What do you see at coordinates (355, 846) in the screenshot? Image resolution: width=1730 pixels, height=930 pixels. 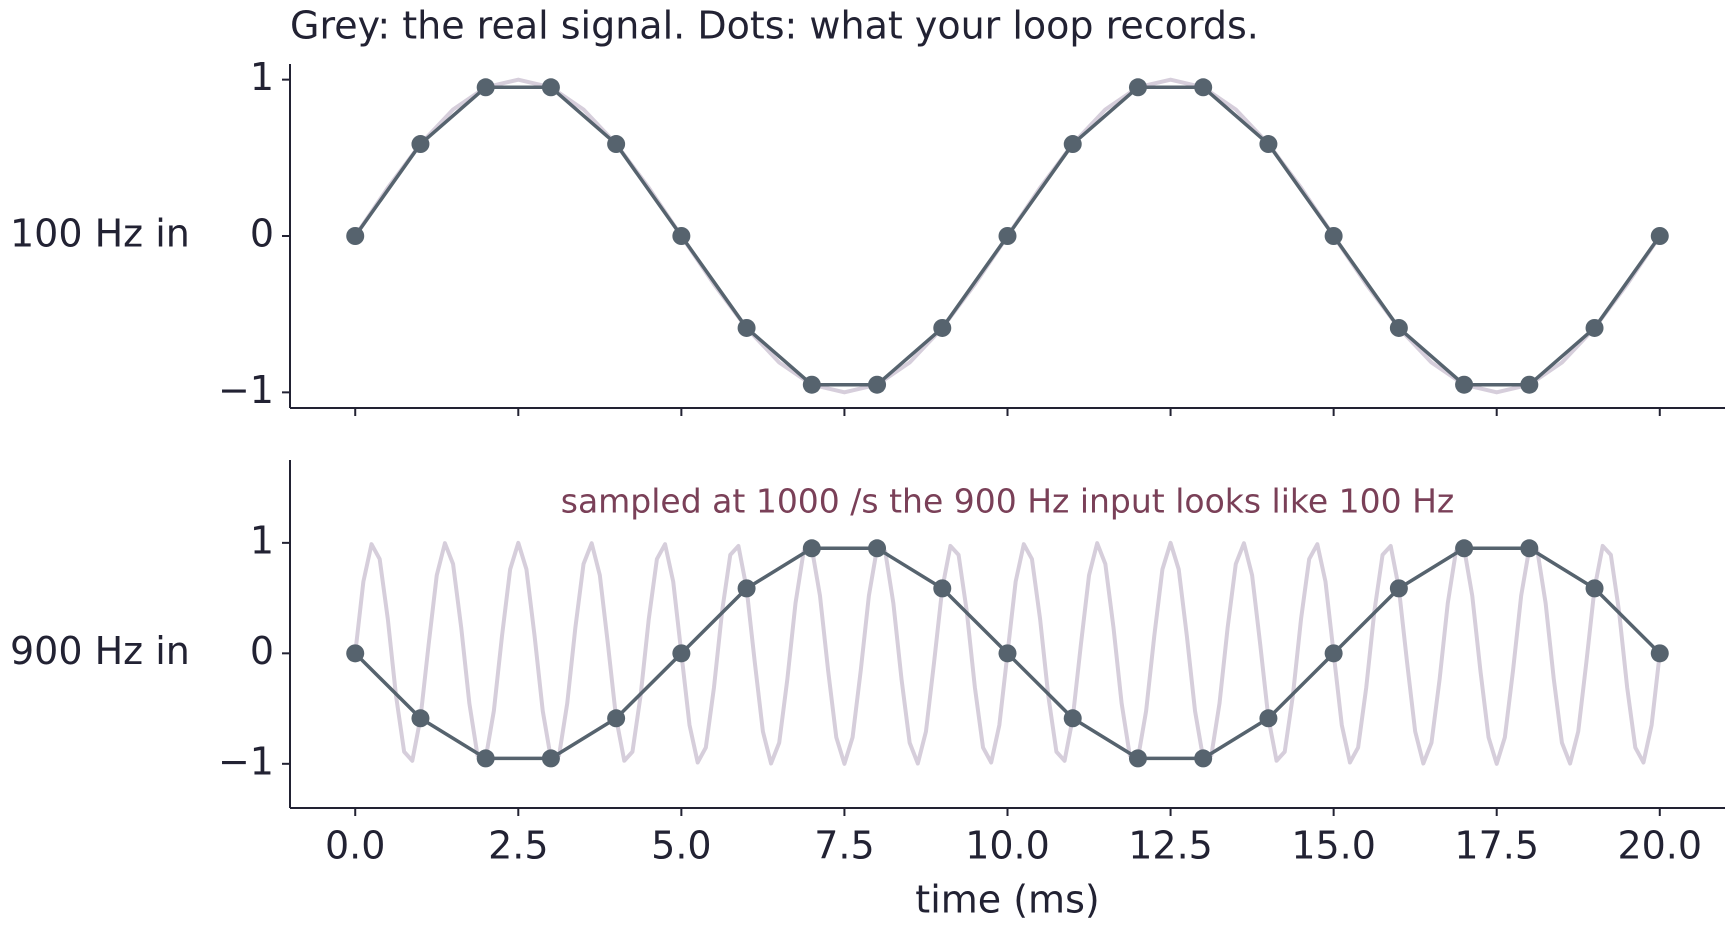 I see `x-tick-label: 0.0` at bounding box center [355, 846].